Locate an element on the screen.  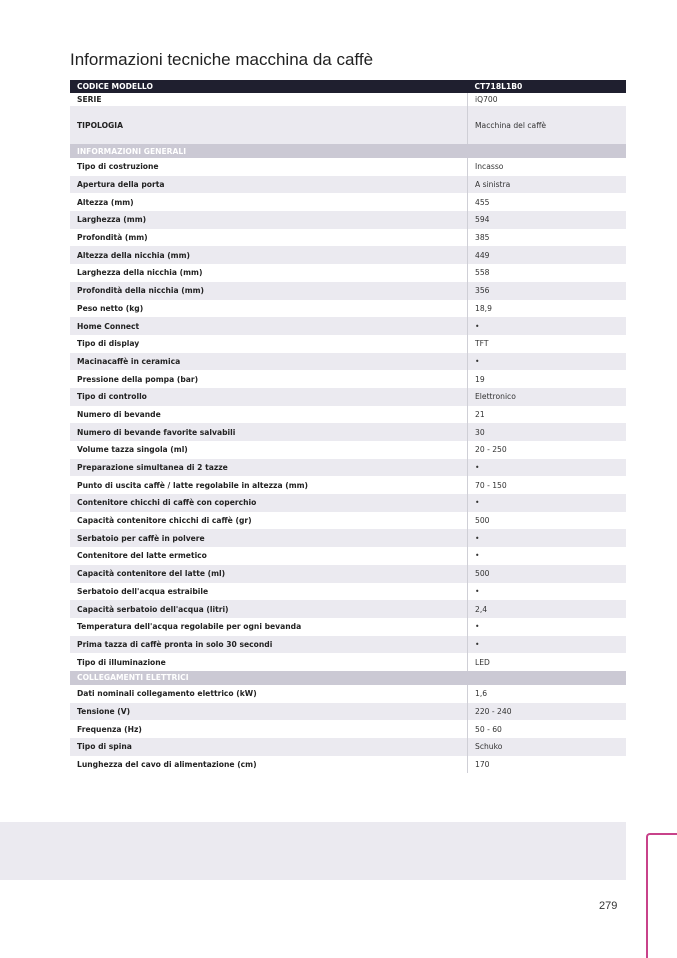
page-tab-marker is located at coordinates (661, 895).